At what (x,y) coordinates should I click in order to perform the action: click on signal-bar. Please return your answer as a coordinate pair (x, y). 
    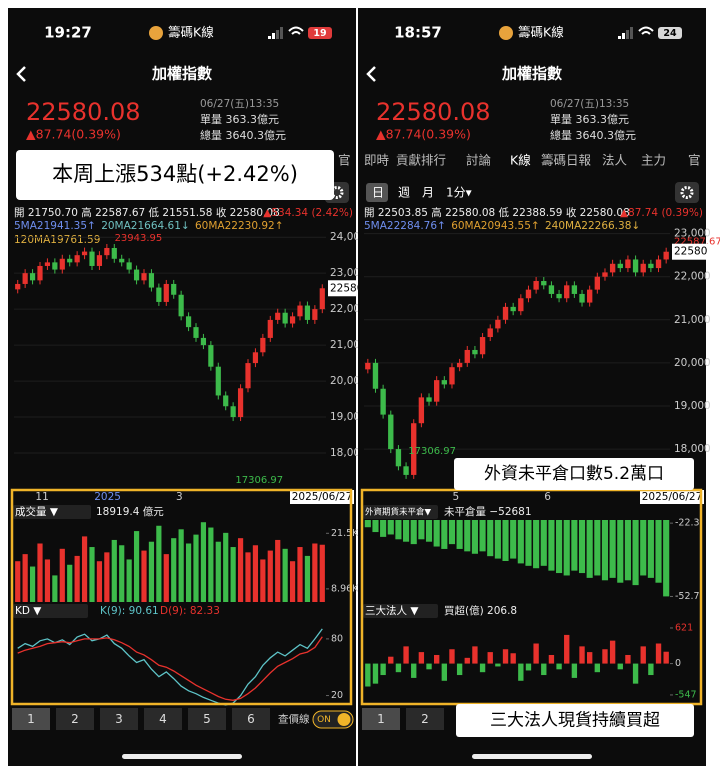
    Looking at the image, I should click on (269, 37).